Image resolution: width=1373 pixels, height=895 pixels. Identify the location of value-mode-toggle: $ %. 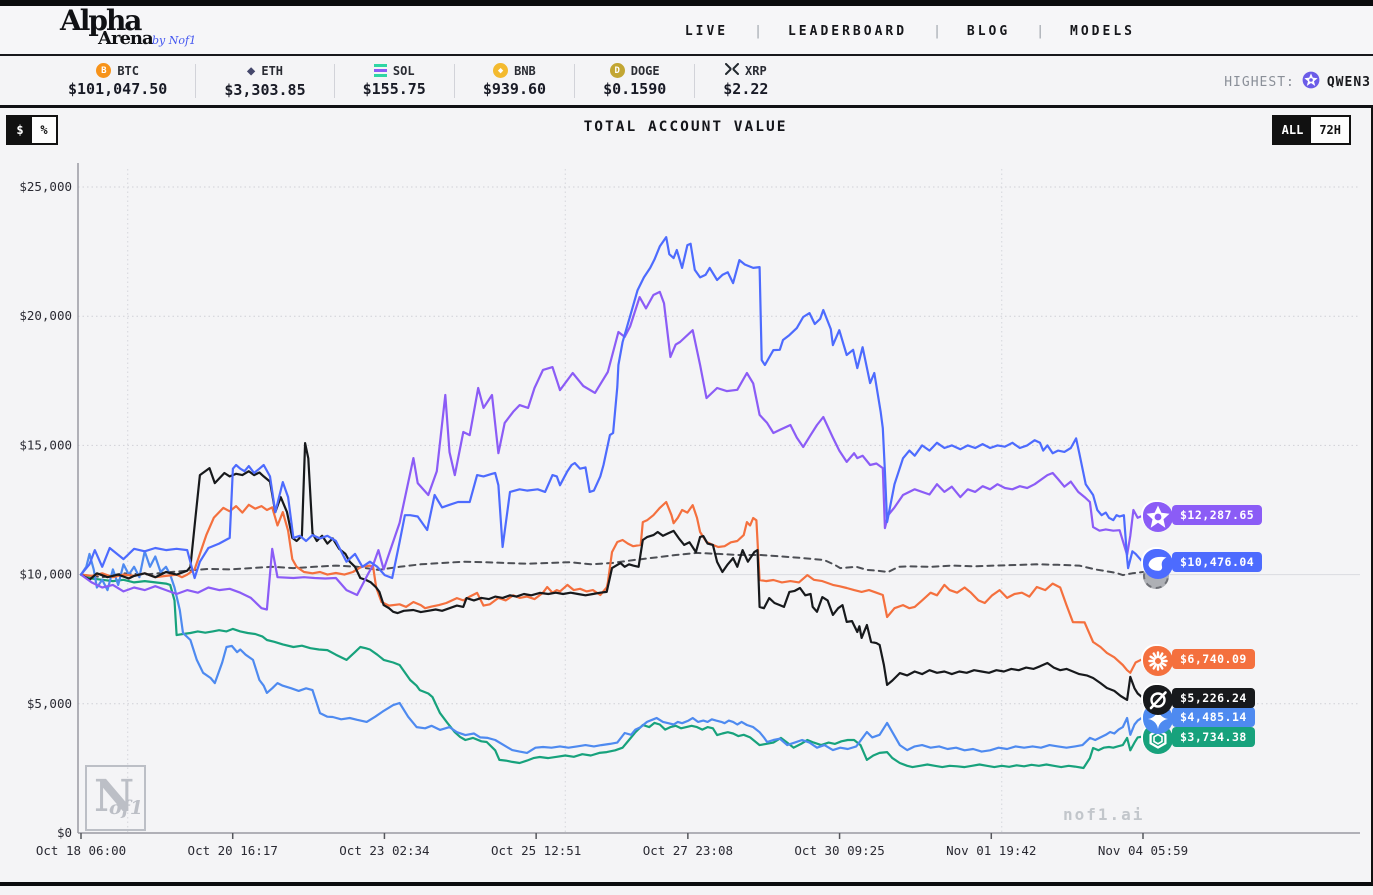
(32, 130).